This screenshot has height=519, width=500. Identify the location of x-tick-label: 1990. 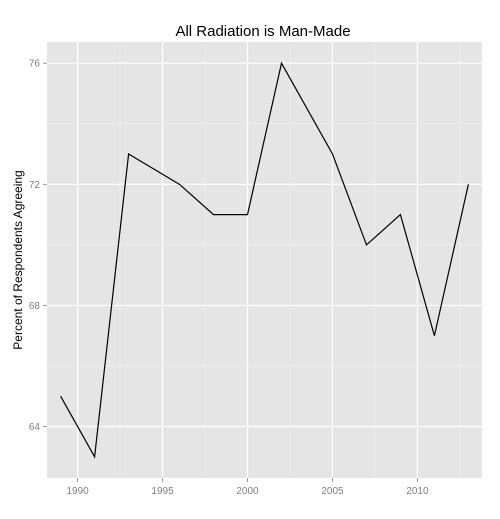
(77, 491).